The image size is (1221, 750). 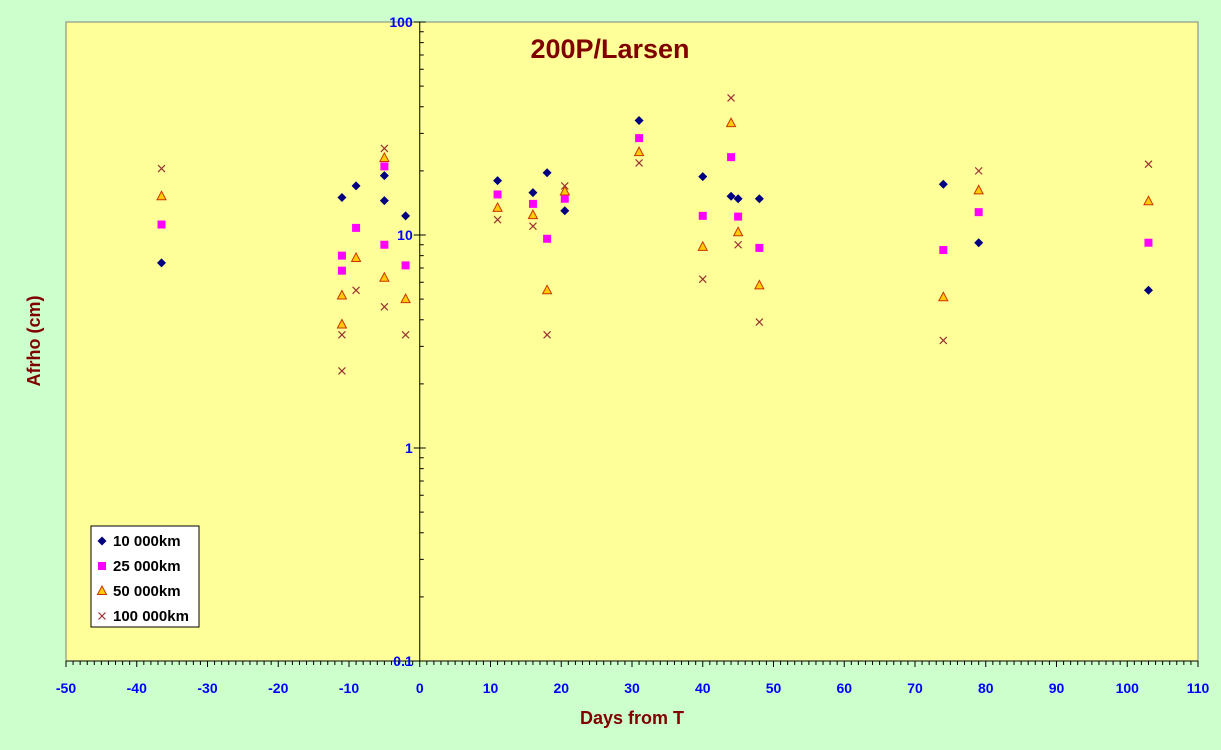 What do you see at coordinates (349, 688) in the screenshot?
I see `x-tick-label: -10` at bounding box center [349, 688].